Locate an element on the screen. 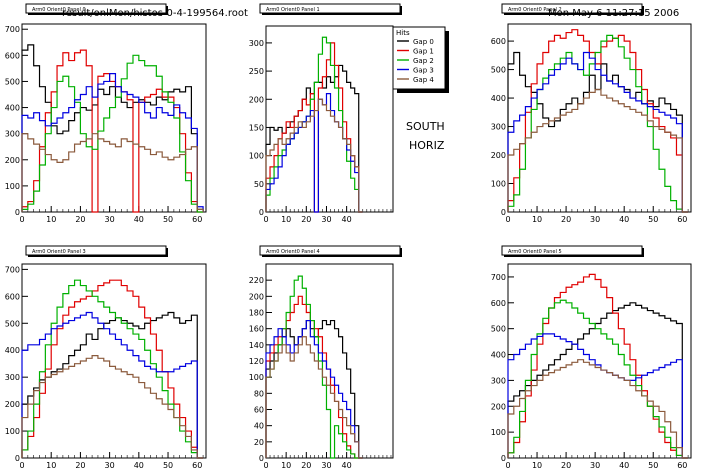  panel-title: Arm0 Orient0 Panel 1 is located at coordinates (293, 10).